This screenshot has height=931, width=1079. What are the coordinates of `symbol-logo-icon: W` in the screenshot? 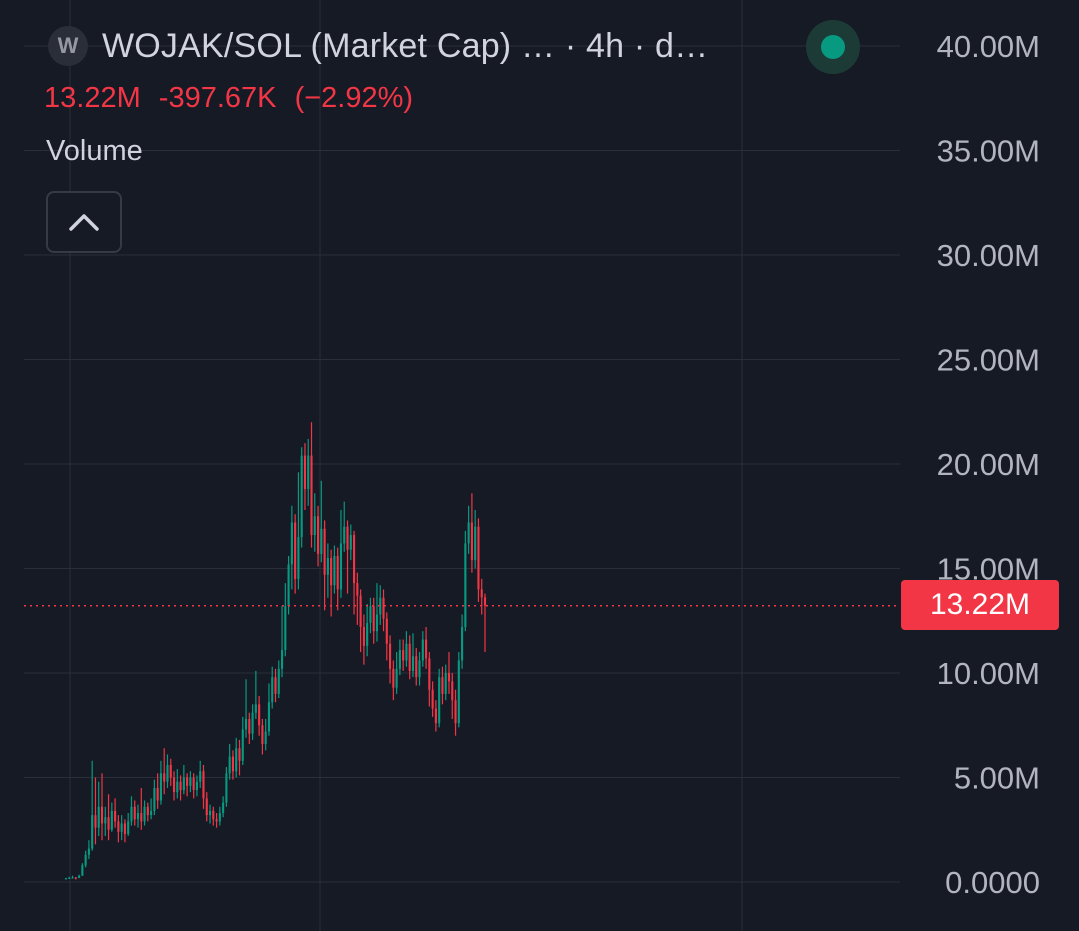 It's located at (68, 46).